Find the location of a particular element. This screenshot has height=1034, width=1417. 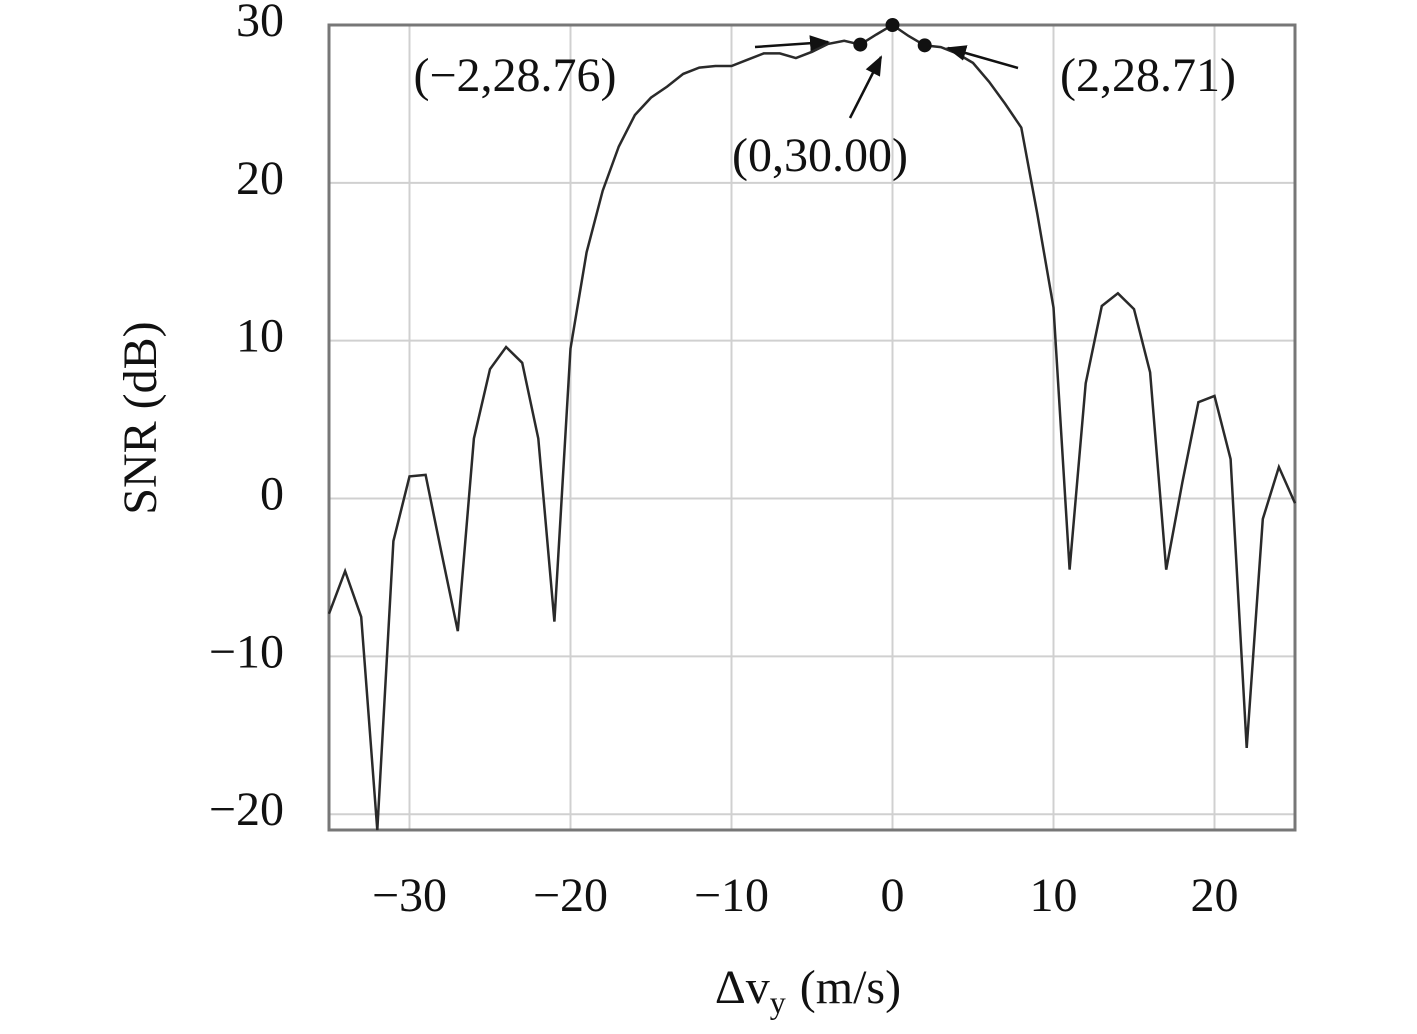

x-tick-label: −30 is located at coordinates (409, 895).